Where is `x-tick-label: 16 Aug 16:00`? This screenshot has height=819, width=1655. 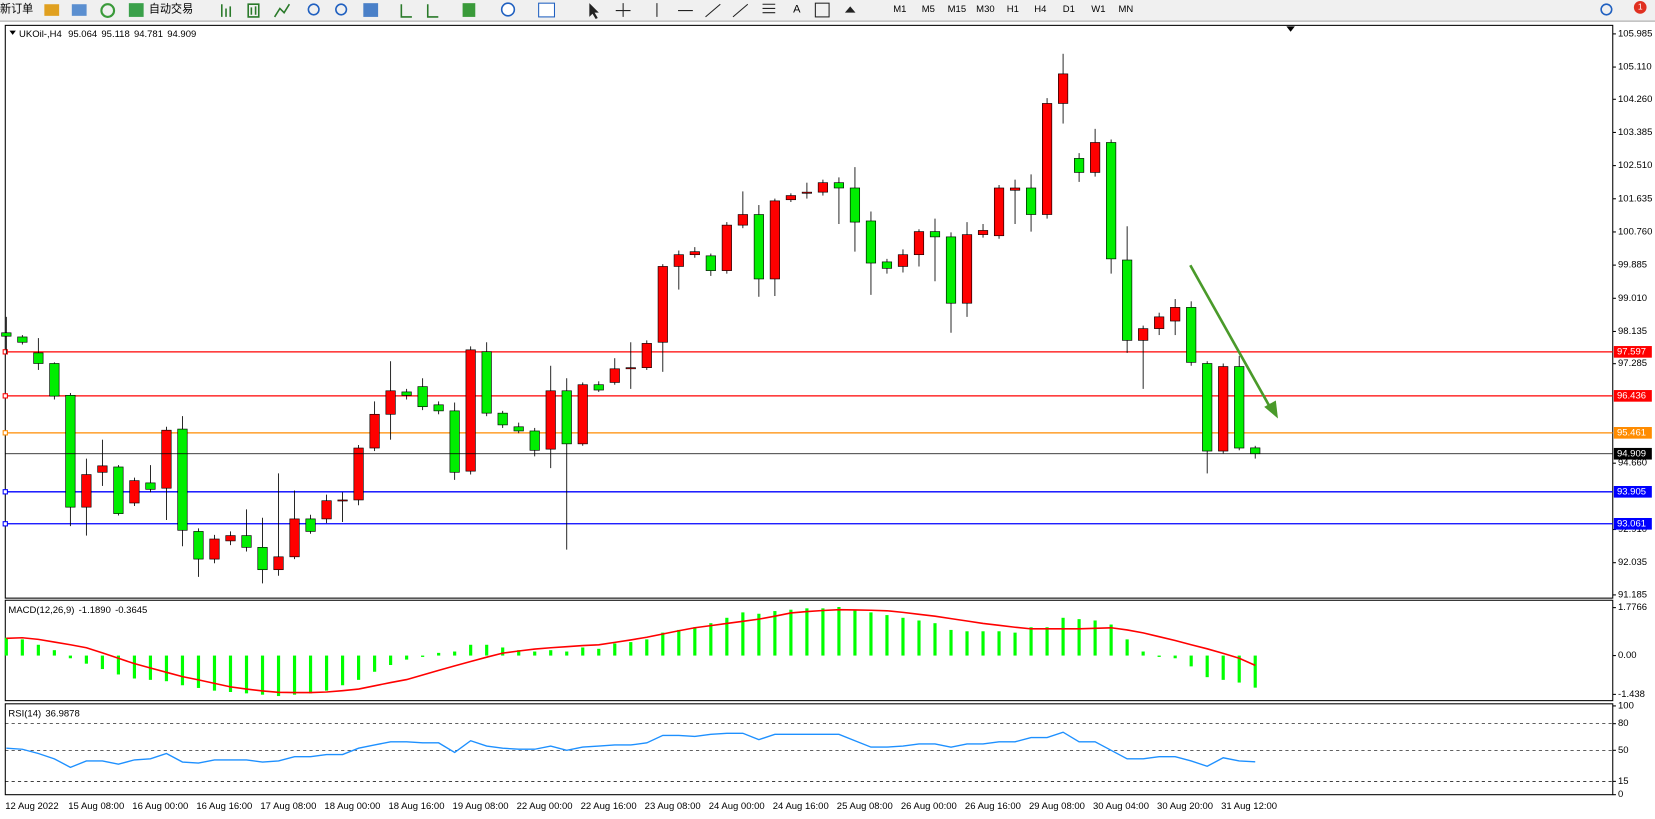
x-tick-label: 16 Aug 16:00 is located at coordinates (224, 806).